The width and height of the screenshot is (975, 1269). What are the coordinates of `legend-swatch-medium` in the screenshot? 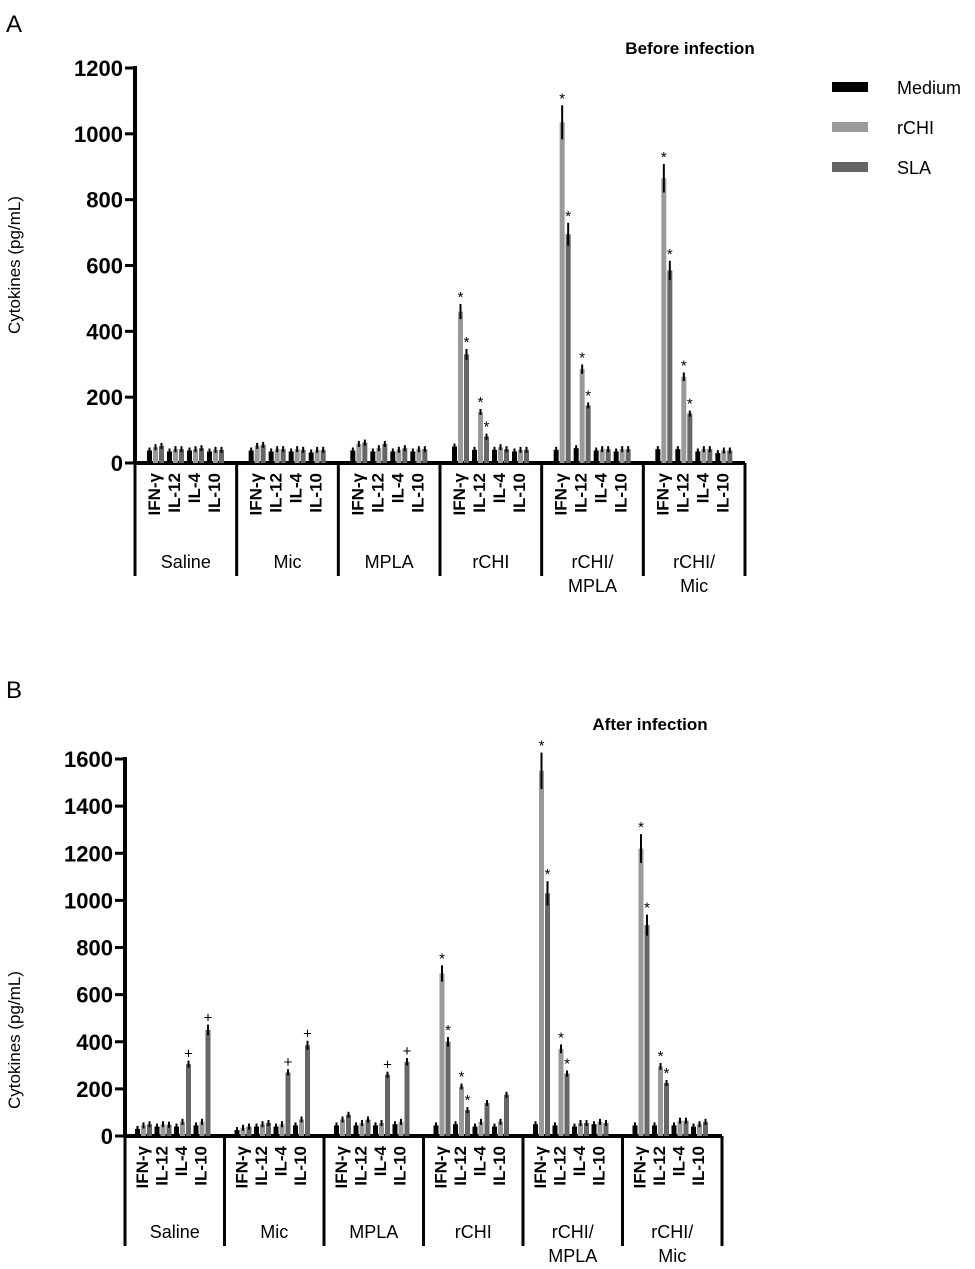 It's located at (850, 87).